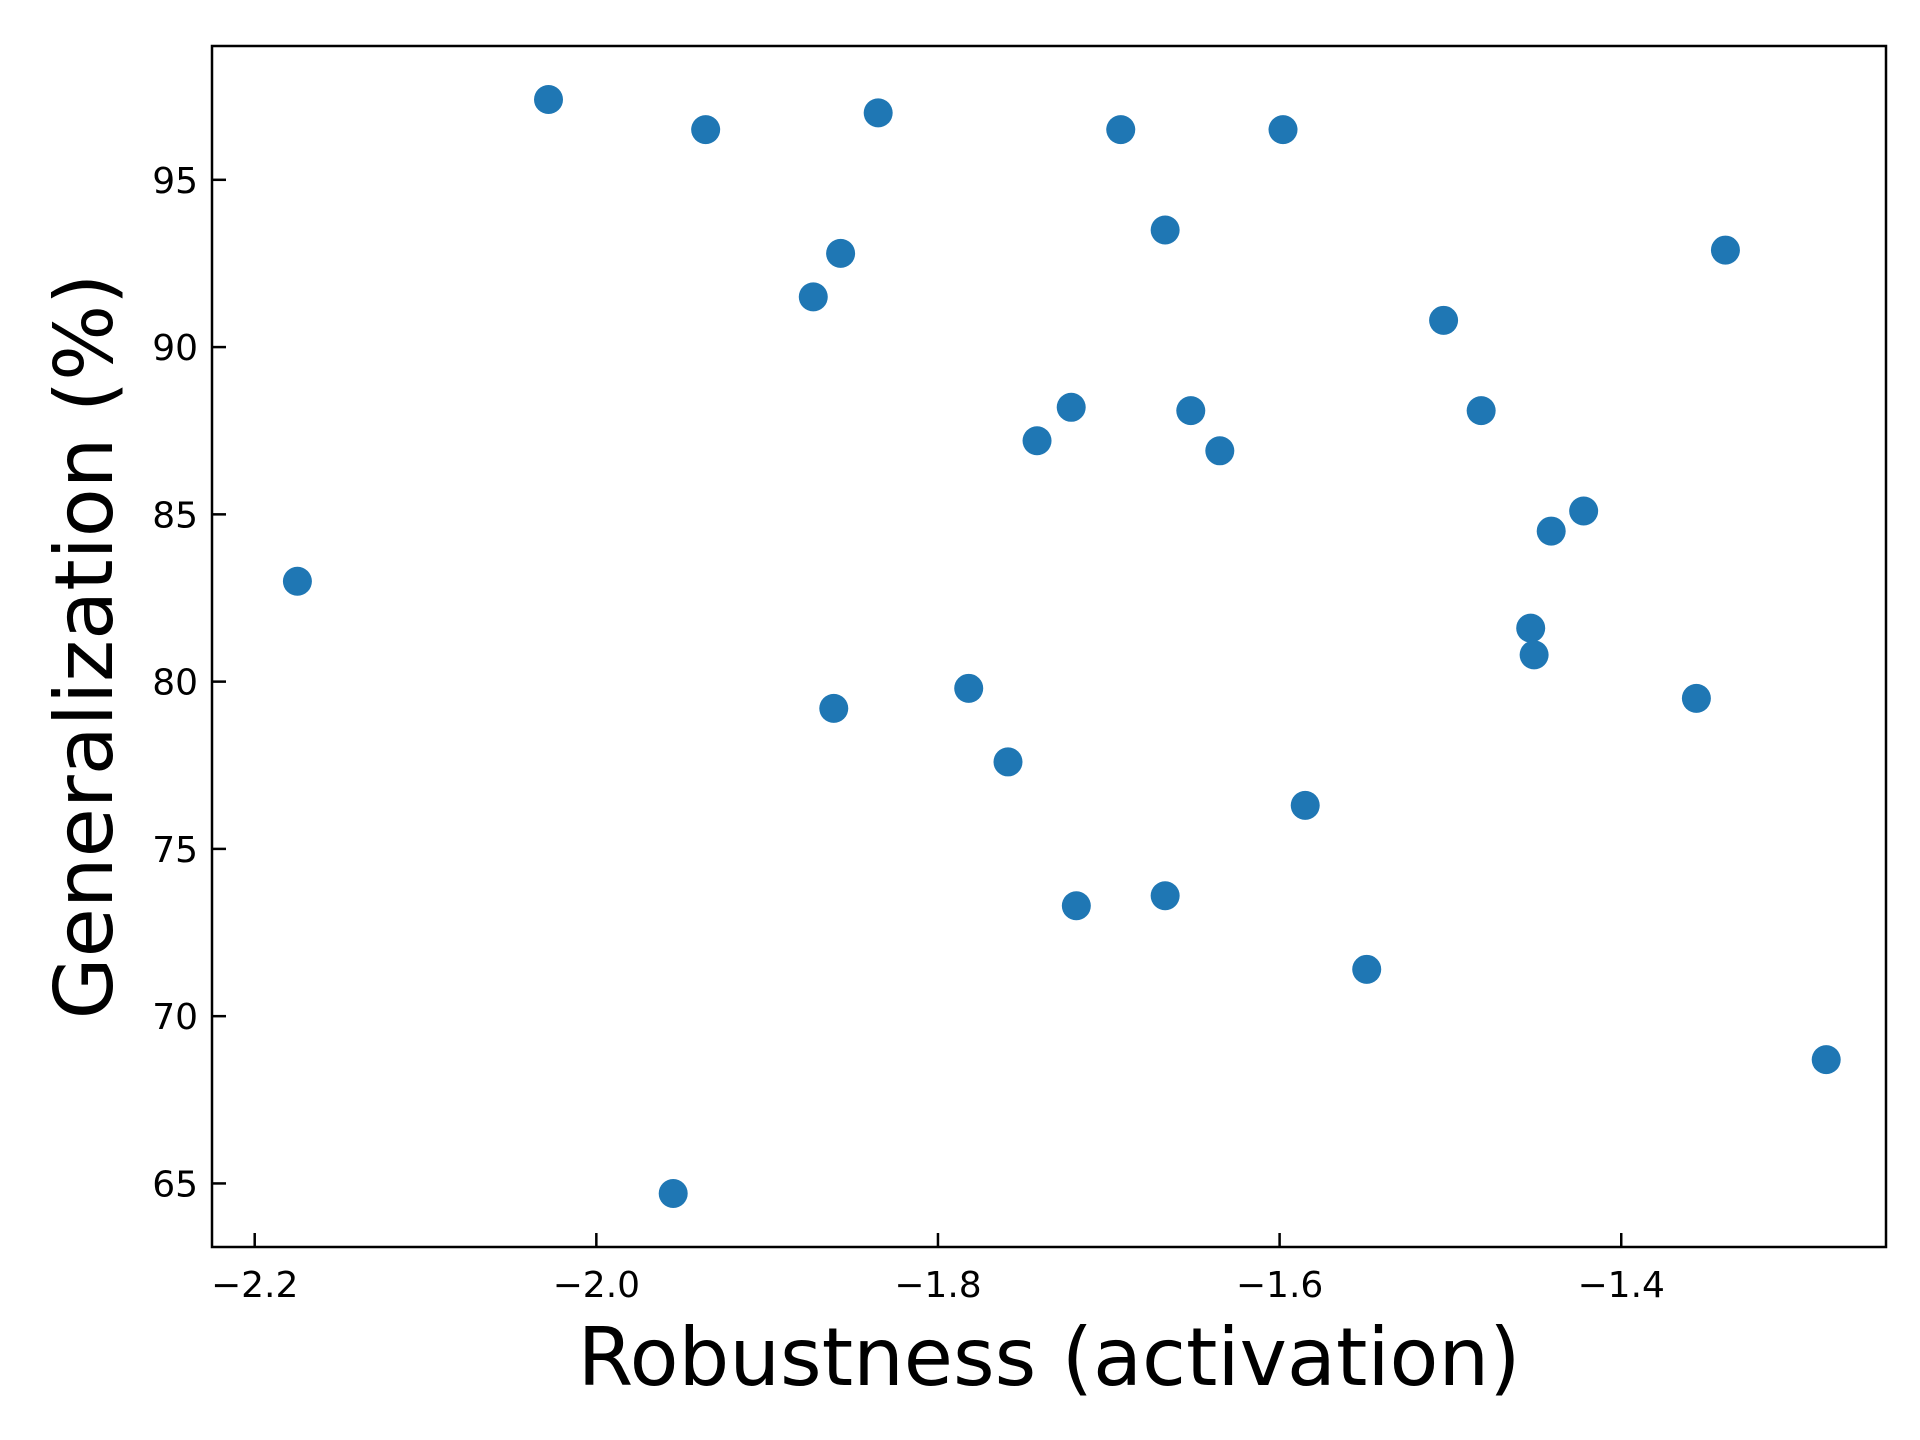  I want to click on y-tick-label: 75, so click(175, 850).